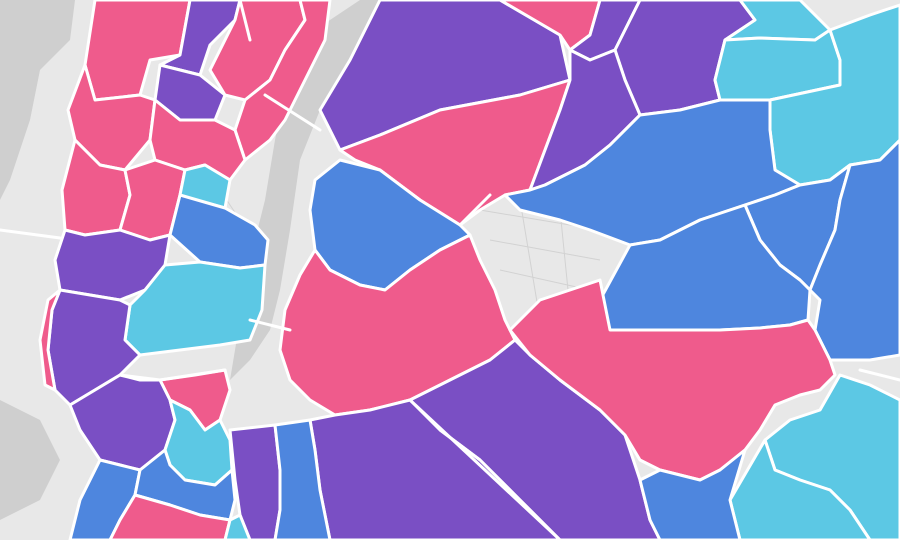 The image size is (900, 540). What do you see at coordinates (237, 526) in the screenshot?
I see `region-cyan` at bounding box center [237, 526].